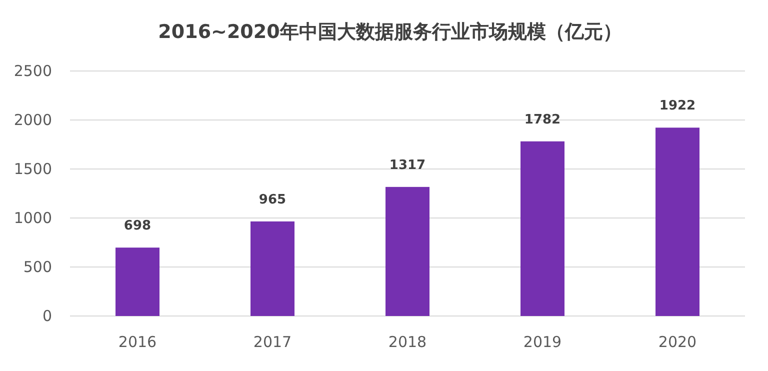  Describe the element at coordinates (37, 267) in the screenshot. I see `y-tick-label: 500` at that location.